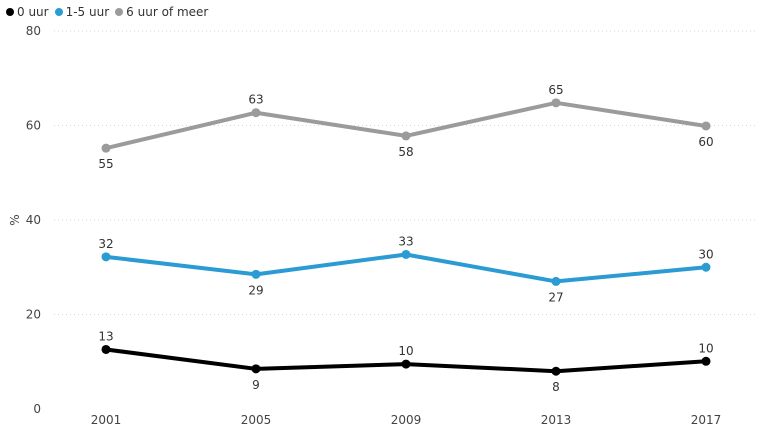  I want to click on data-label-0-uur-2013: 8, so click(556, 387).